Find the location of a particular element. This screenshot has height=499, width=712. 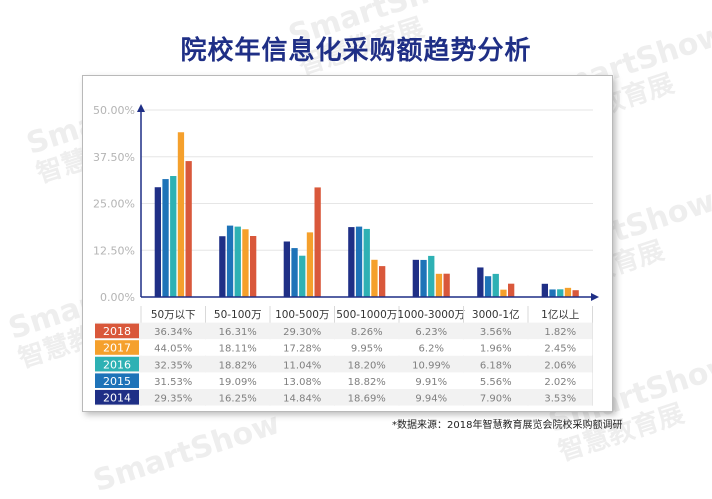

table-column-header: 1000-3000万 is located at coordinates (431, 315).